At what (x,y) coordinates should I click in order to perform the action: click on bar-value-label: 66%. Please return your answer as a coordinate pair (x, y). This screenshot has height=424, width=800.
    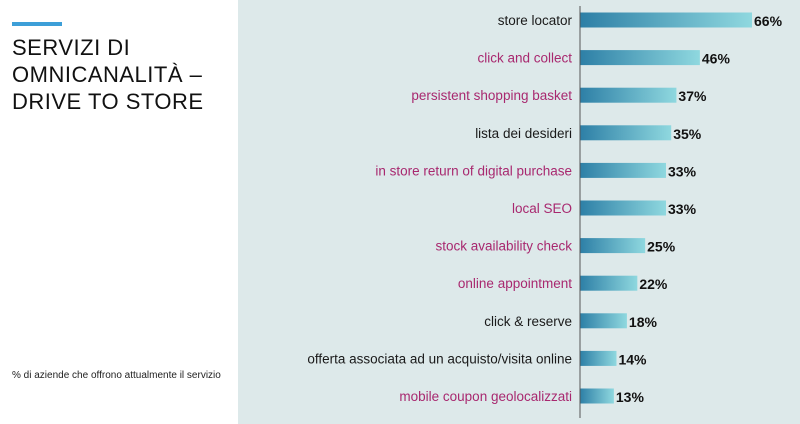
    Looking at the image, I should click on (768, 21).